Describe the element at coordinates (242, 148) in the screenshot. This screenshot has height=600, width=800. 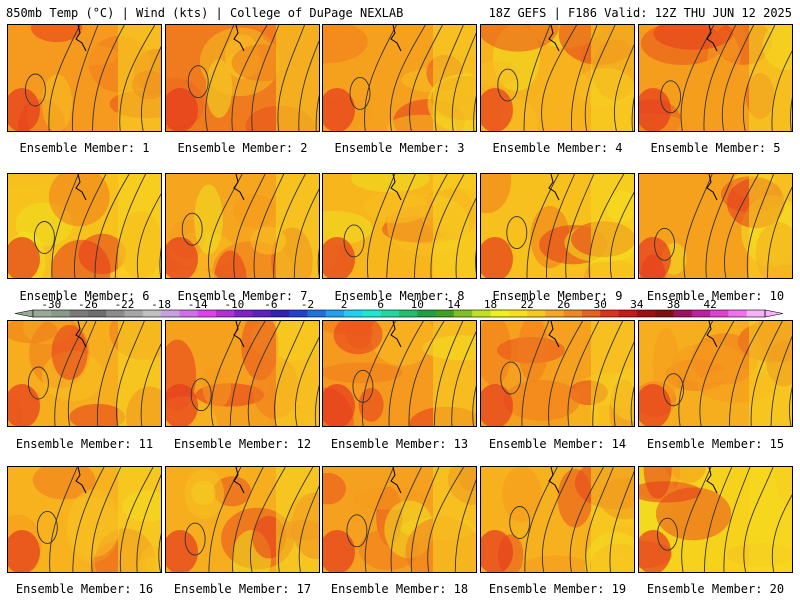
I see `ensemble-member-label: Ensemble Member: 2` at that location.